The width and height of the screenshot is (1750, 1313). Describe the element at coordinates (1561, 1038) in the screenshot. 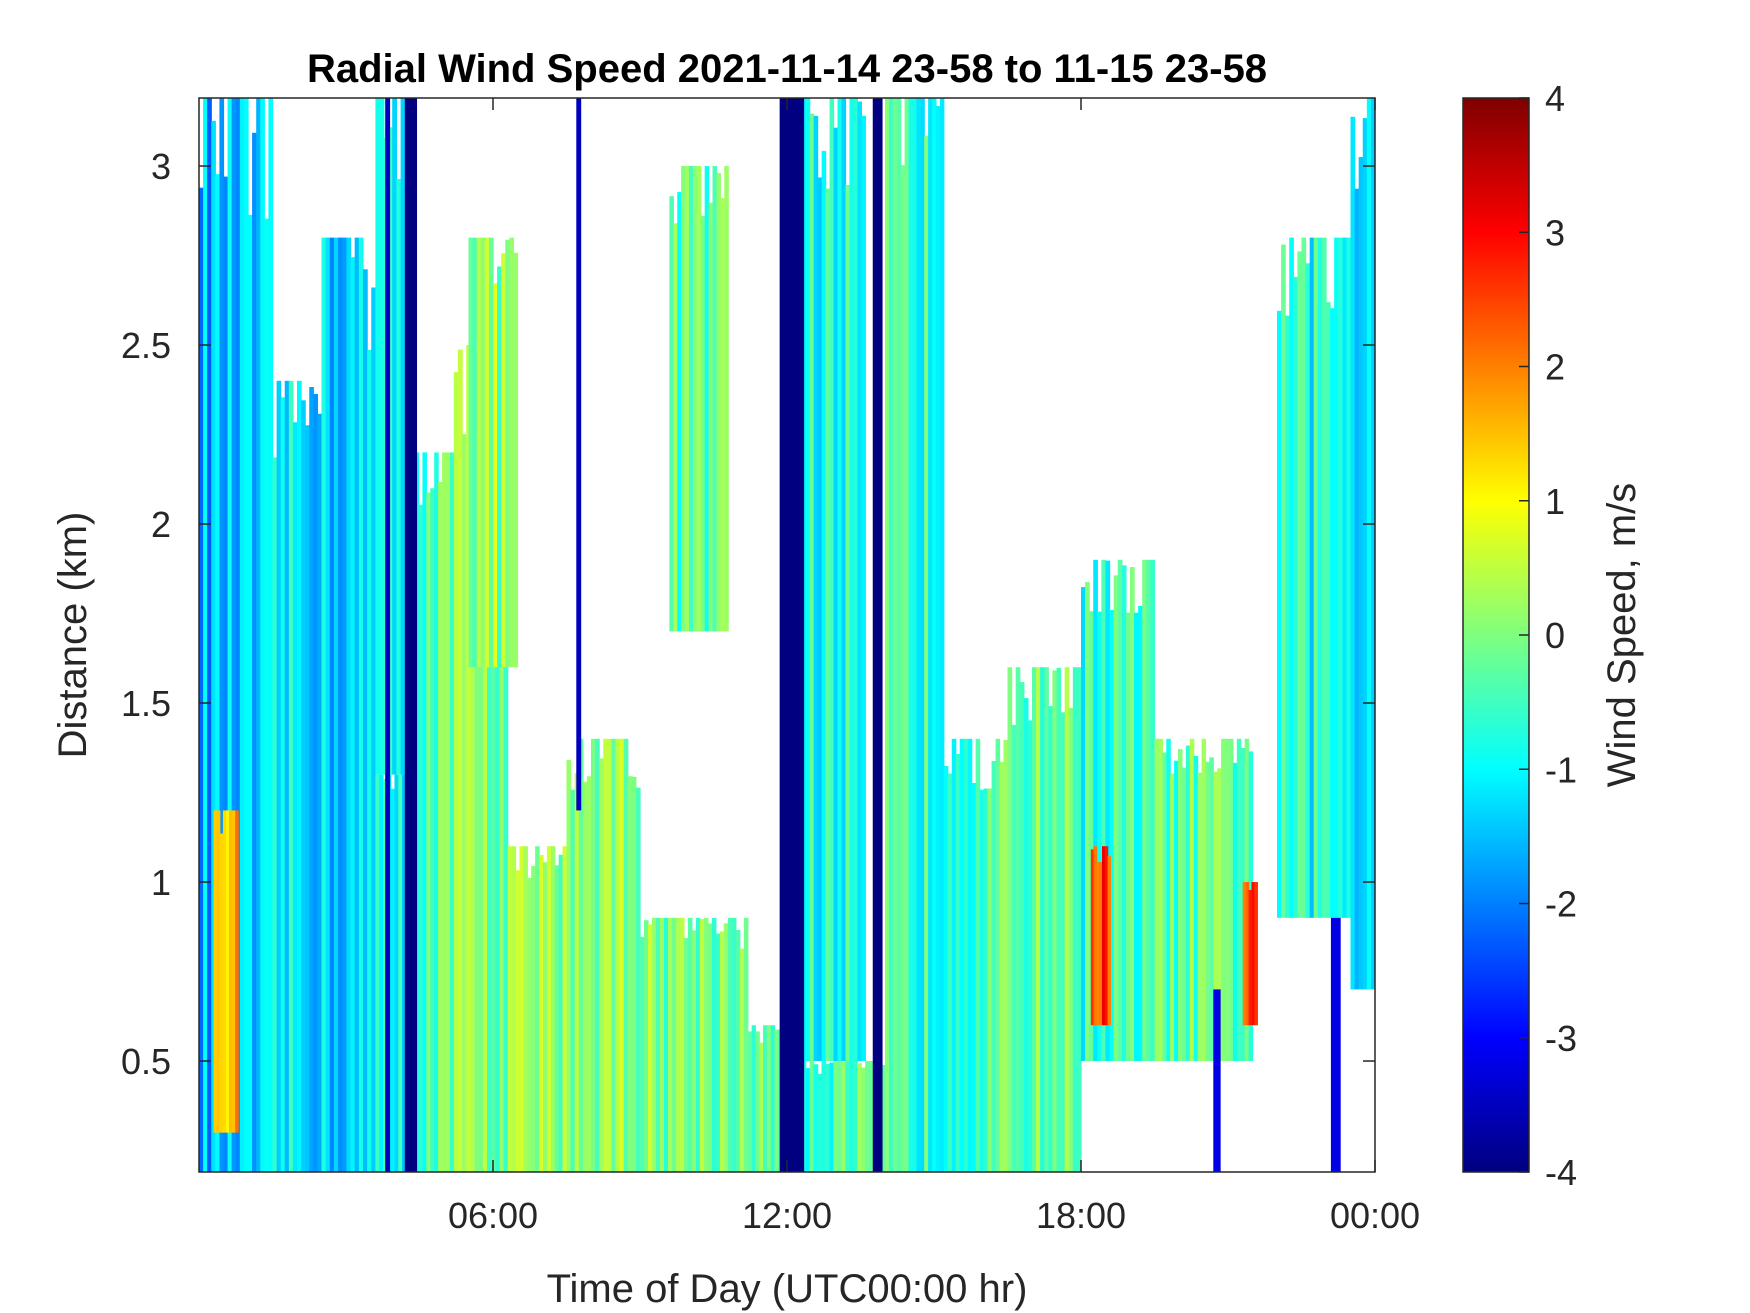

I see `colorbar-tick-label: -3` at that location.